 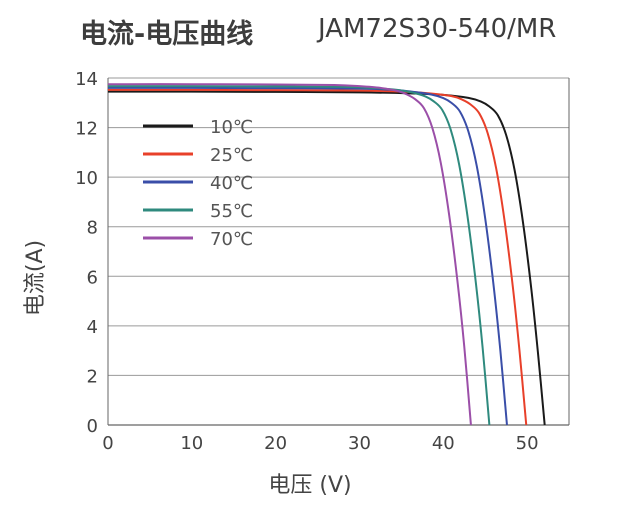 What do you see at coordinates (231, 239) in the screenshot?
I see `legend-label-5: 70℃` at bounding box center [231, 239].